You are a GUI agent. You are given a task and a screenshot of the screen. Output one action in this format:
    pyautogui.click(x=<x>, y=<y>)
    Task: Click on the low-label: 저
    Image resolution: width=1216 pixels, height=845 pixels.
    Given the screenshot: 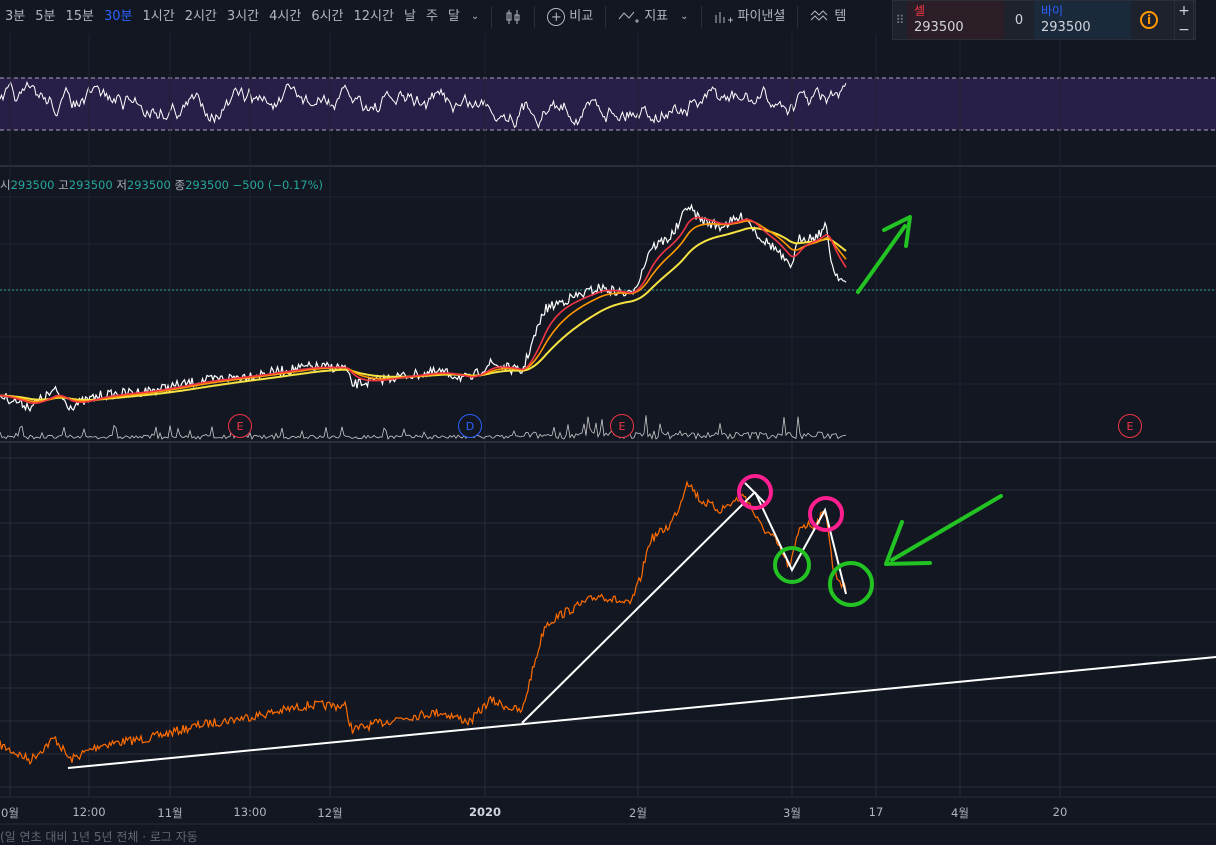 What is the action you would take?
    pyautogui.click(x=121, y=185)
    